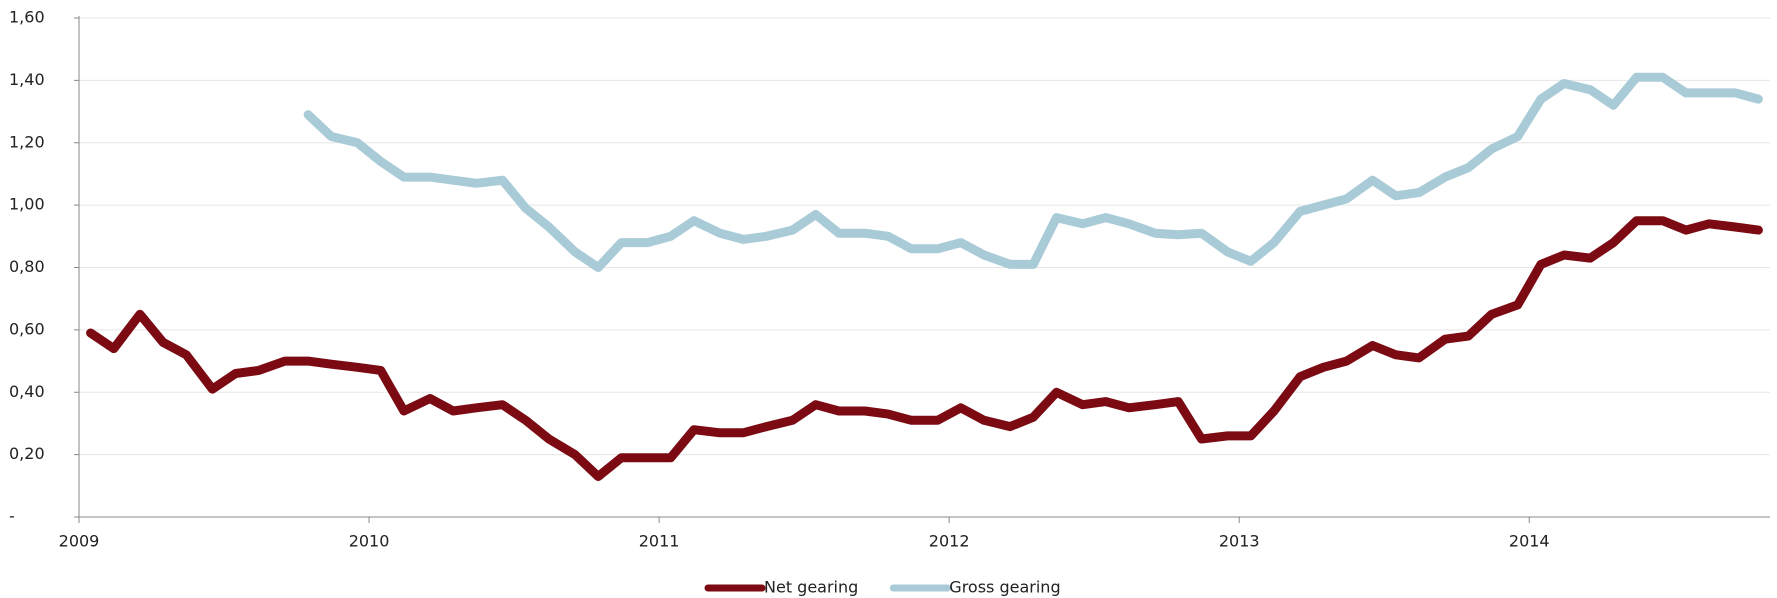 The width and height of the screenshot is (1777, 598). I want to click on x-tick-label: 2012, so click(949, 541).